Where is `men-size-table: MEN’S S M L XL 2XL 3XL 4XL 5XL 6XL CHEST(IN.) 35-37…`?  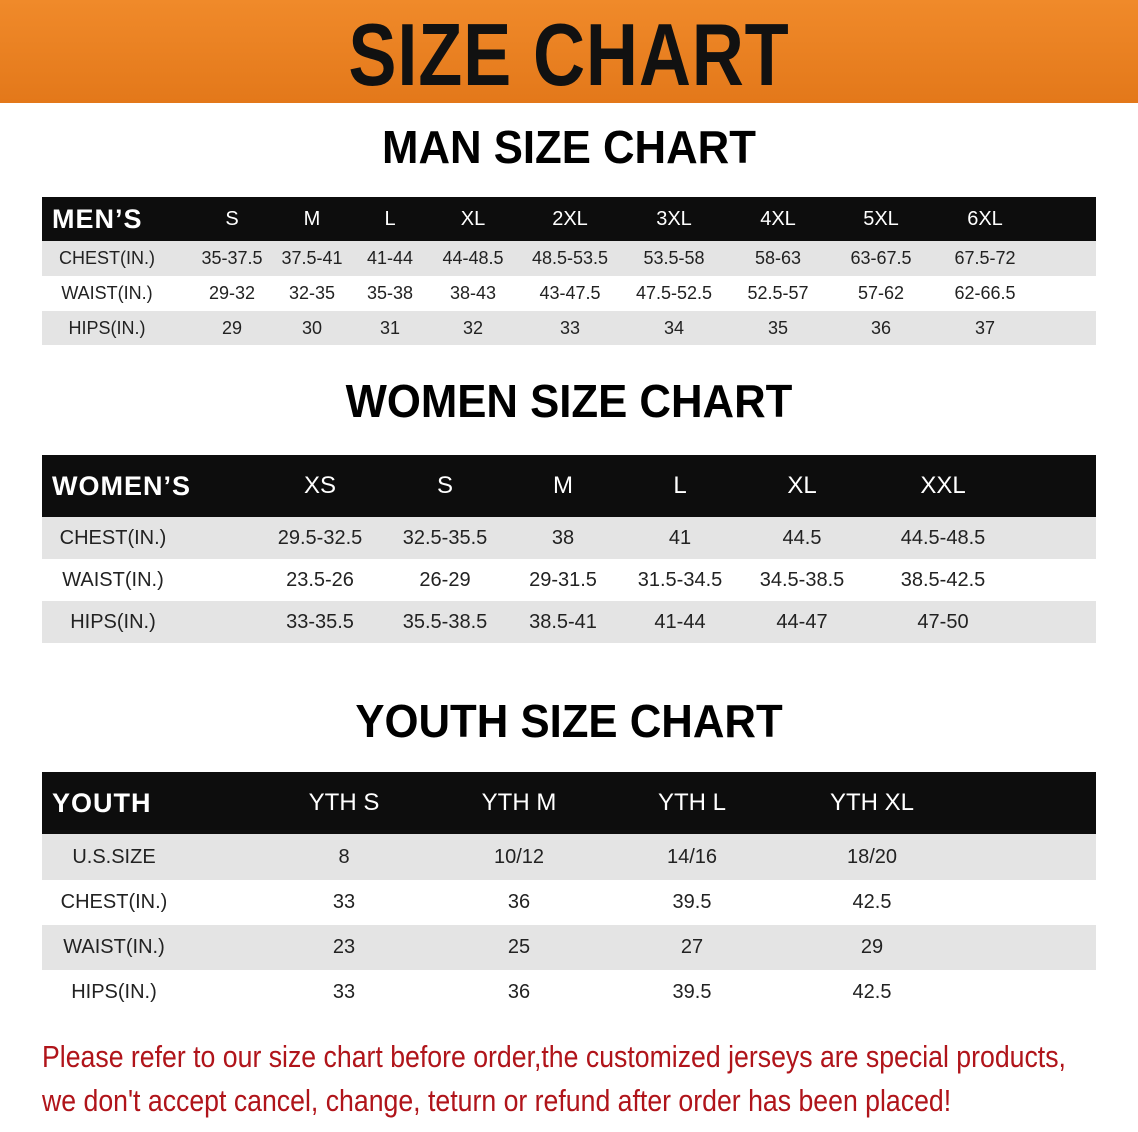
men-size-table: MEN’S S M L XL 2XL 3XL 4XL 5XL 6XL CHEST(IN.) 35-37… is located at coordinates (569, 271).